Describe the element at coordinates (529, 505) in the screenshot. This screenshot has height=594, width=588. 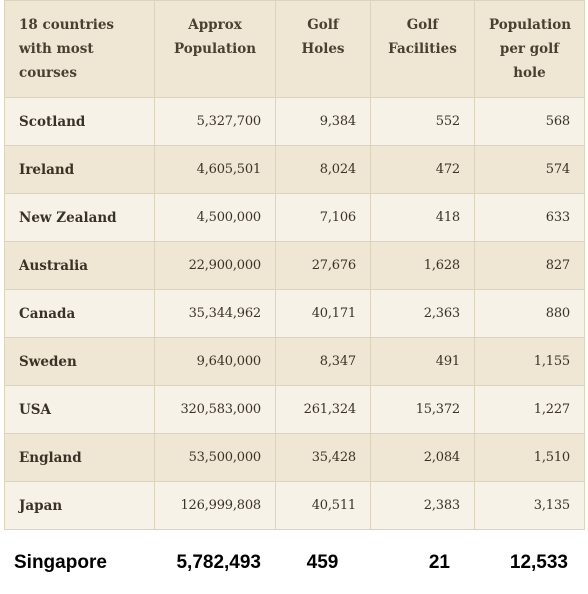
I see `per-hole-cell: 3,135` at that location.